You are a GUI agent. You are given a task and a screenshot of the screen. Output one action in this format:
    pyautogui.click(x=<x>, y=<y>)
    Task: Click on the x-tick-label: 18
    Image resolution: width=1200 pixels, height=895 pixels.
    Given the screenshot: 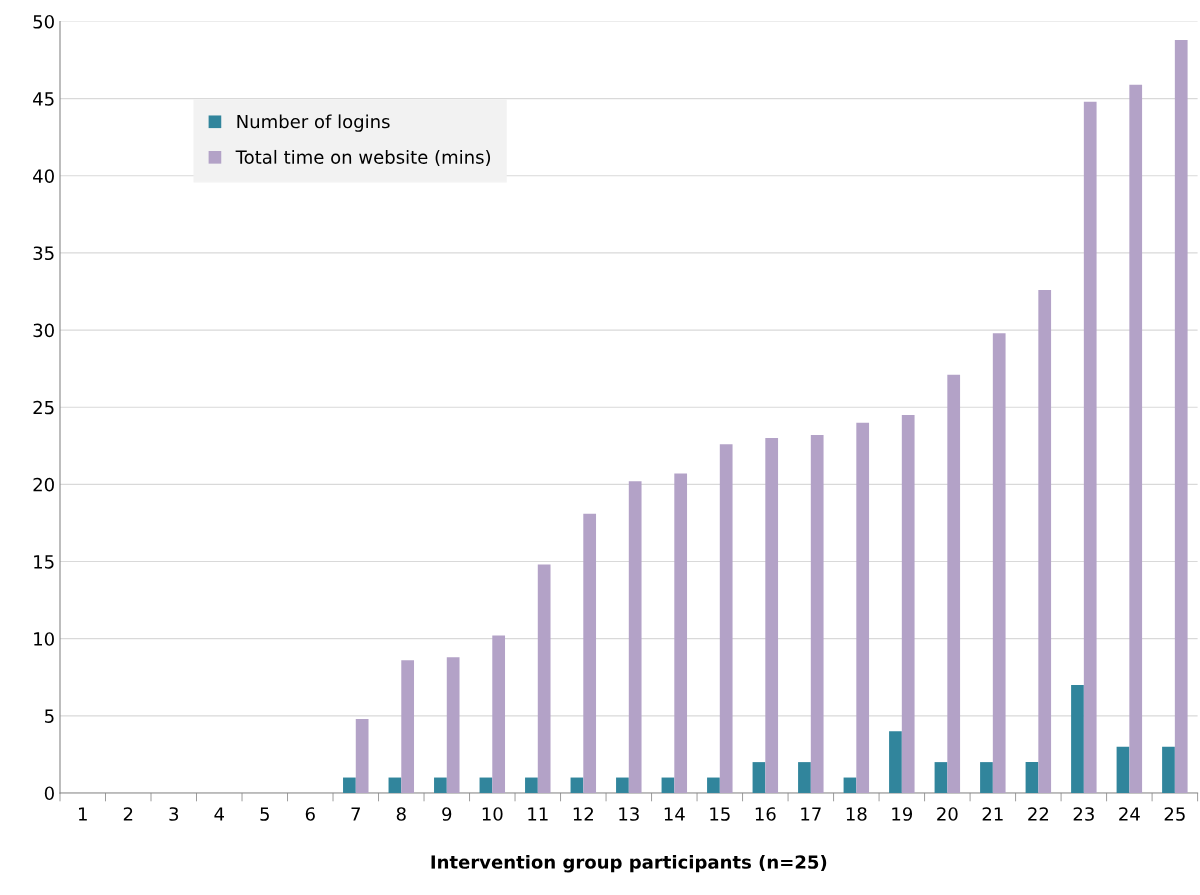 What is the action you would take?
    pyautogui.click(x=856, y=814)
    